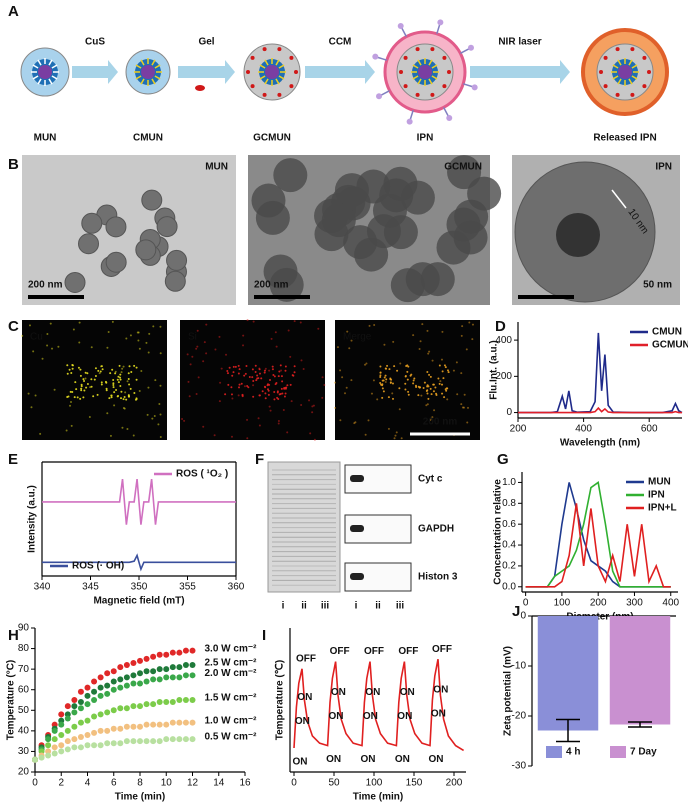  I want to click on x-axis-label: Wavelength (nm), so click(600, 443).